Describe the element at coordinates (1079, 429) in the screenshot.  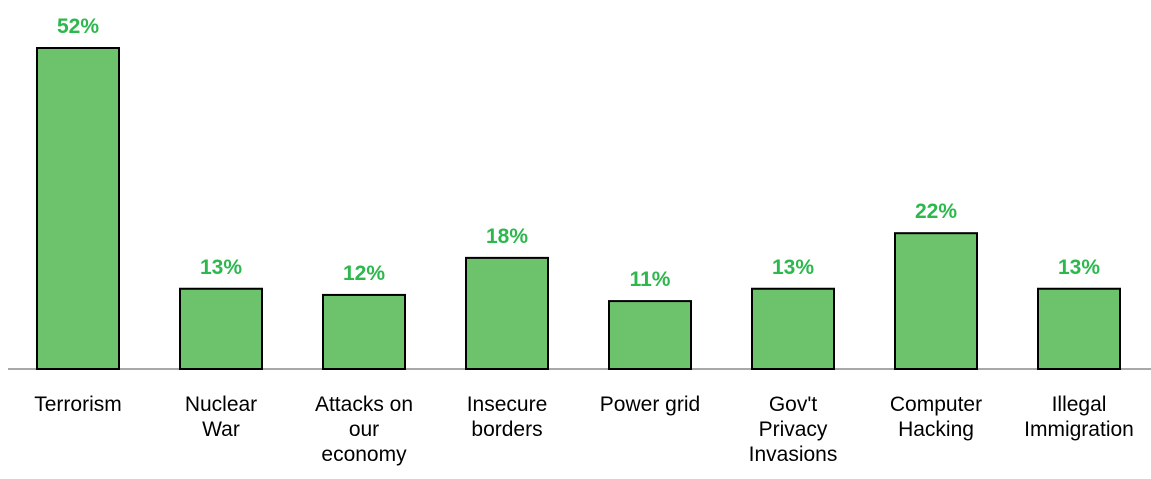
I see `category-label-line: Immigration` at that location.